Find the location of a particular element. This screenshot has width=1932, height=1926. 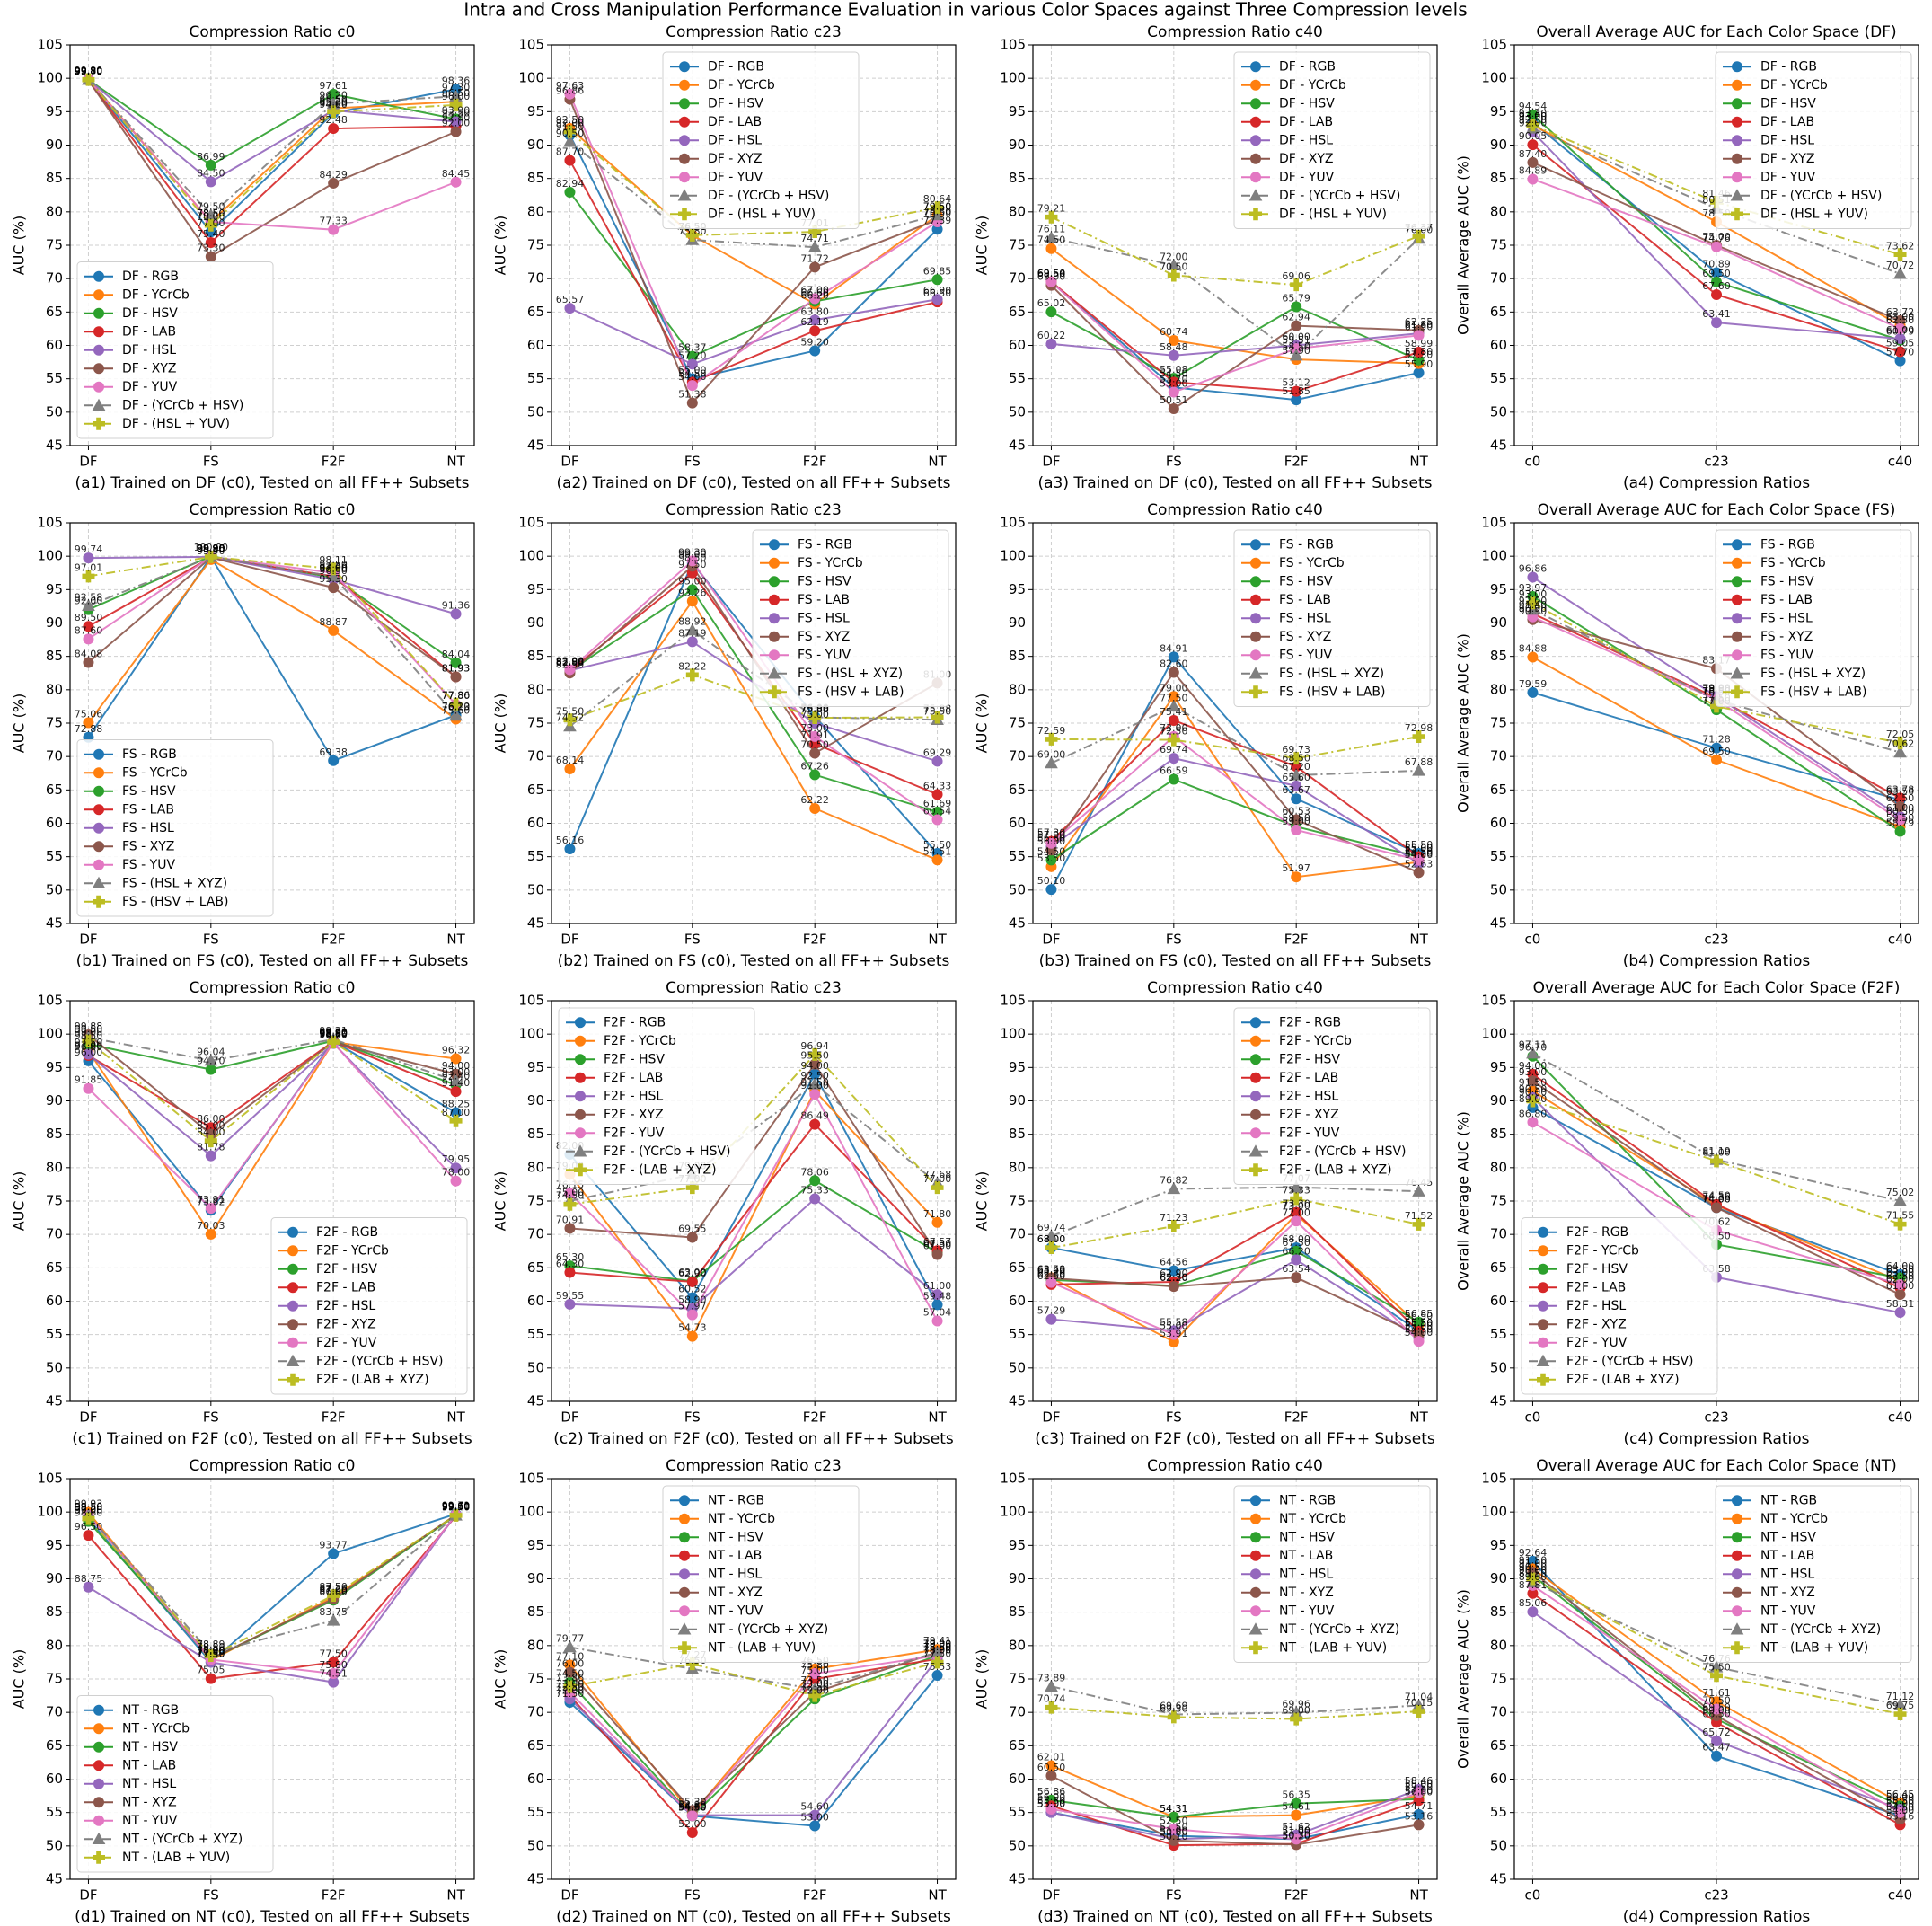

data-label: 93.90 is located at coordinates (456, 111).